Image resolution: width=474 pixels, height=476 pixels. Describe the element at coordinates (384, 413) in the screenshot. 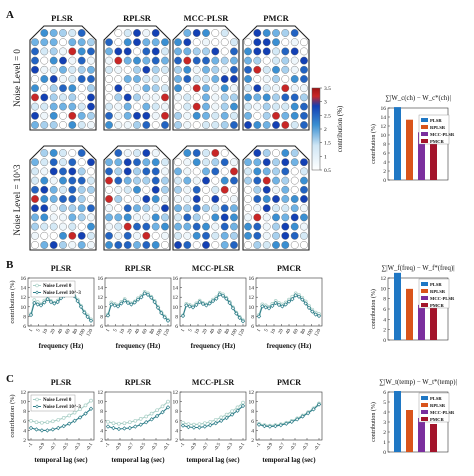

I see `bar-y-tick-label: 4` at that location.